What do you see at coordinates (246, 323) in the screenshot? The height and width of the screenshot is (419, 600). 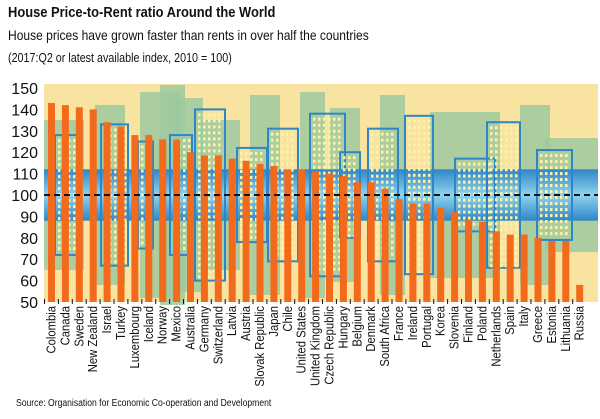 I see `x-tick-label: Austria` at bounding box center [246, 323].